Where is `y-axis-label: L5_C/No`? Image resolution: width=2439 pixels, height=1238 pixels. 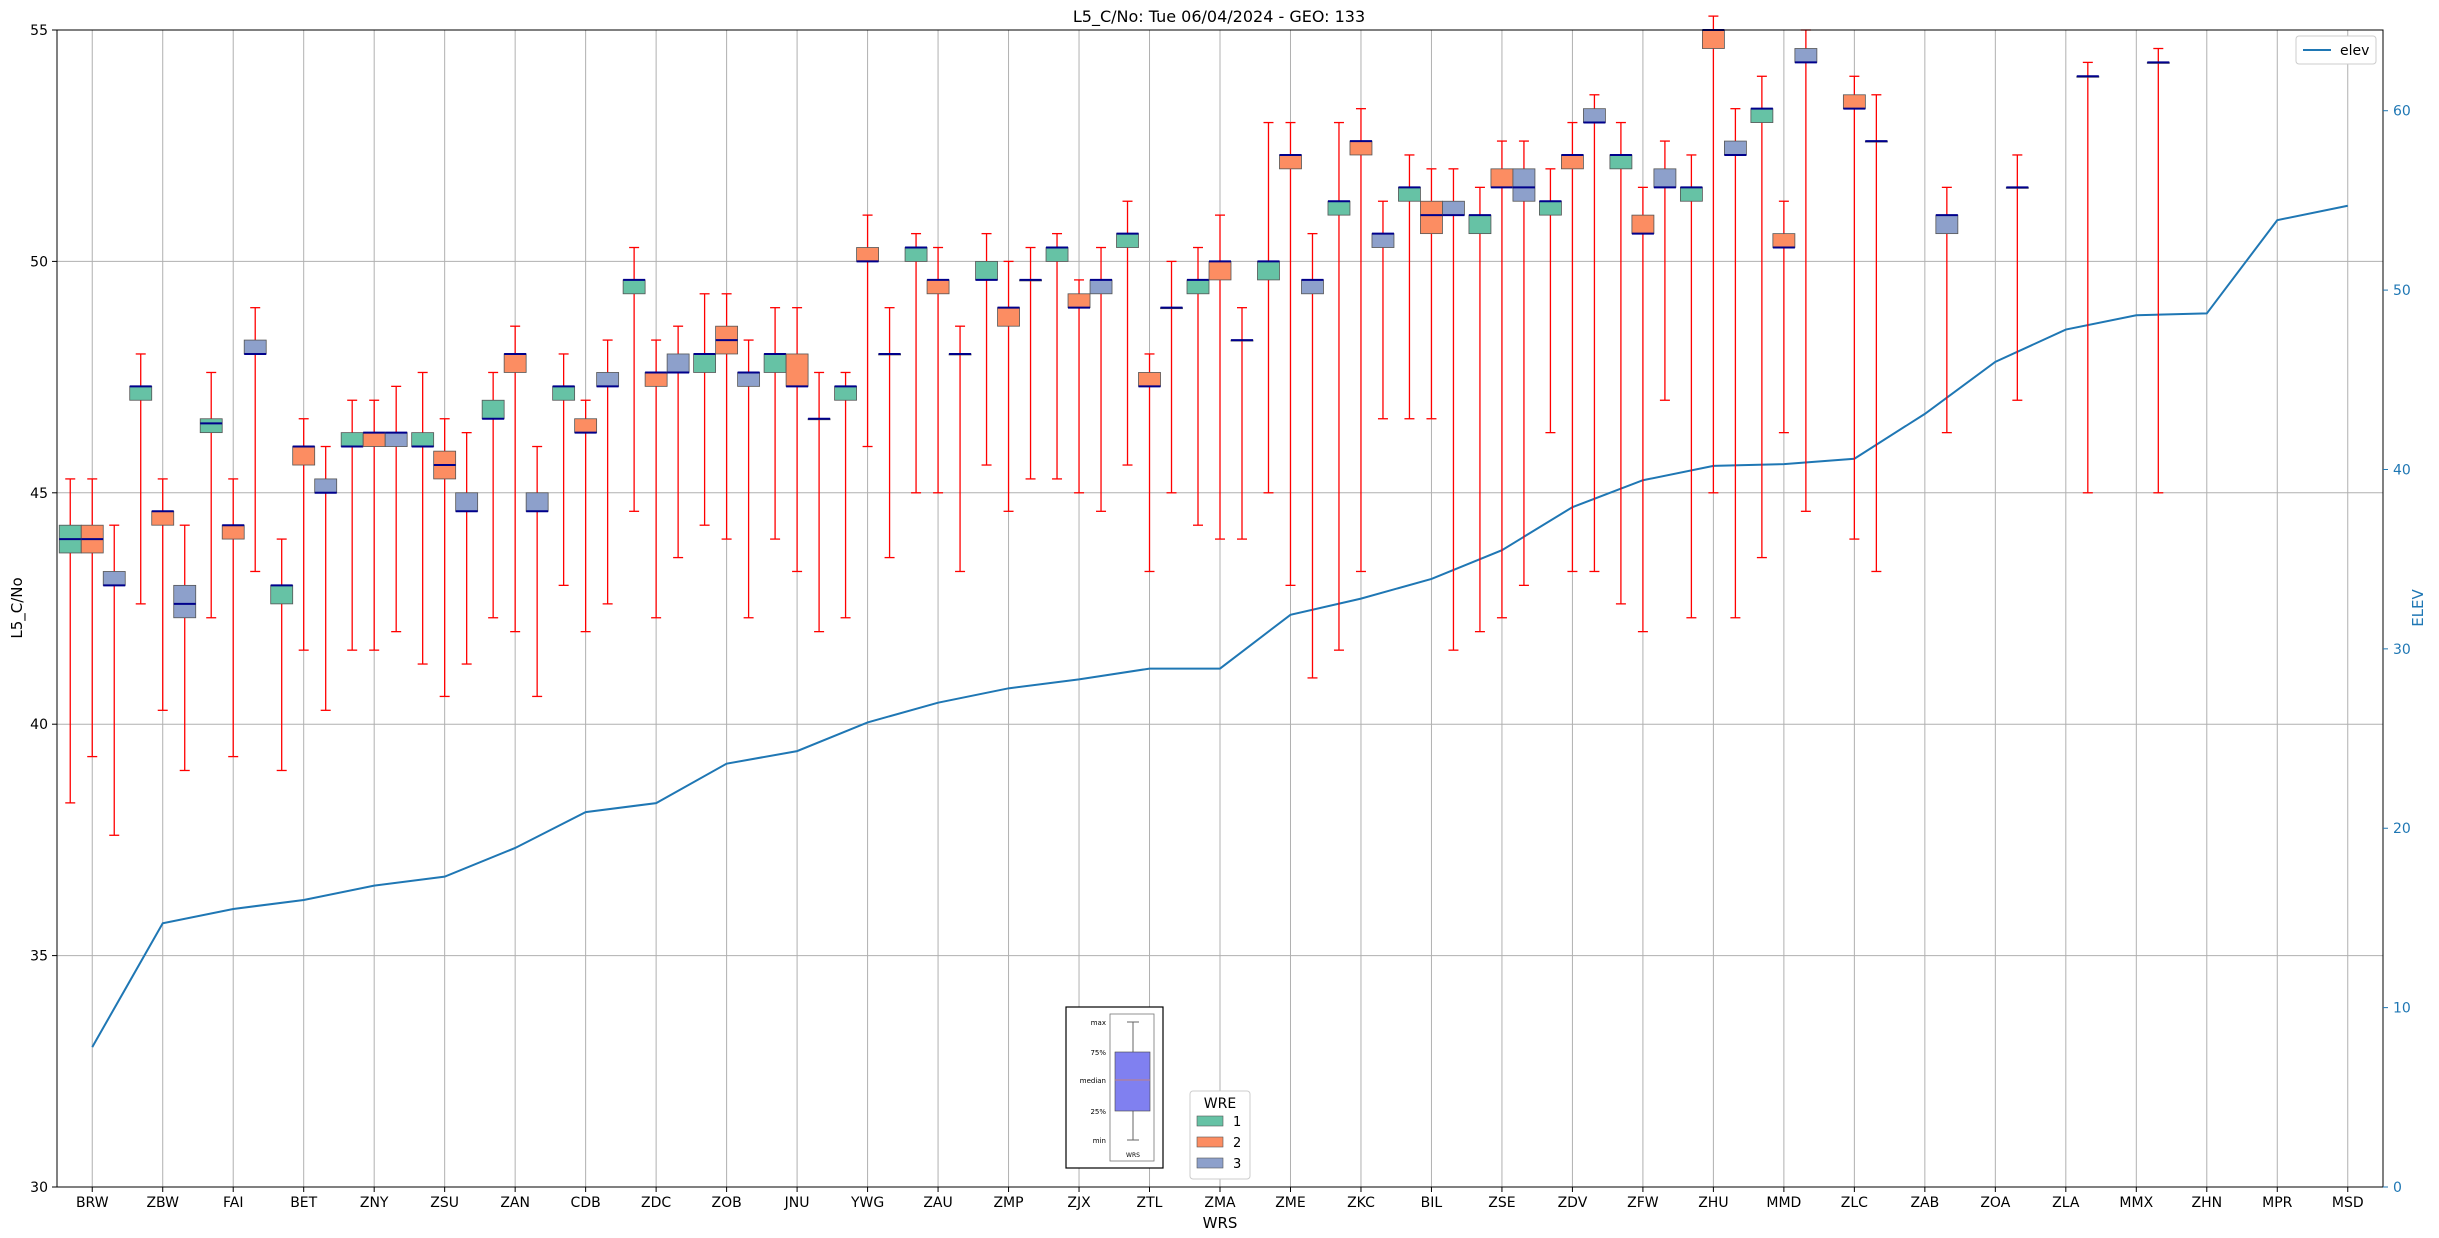
y-axis-label: L5_C/No is located at coordinates (17, 607).